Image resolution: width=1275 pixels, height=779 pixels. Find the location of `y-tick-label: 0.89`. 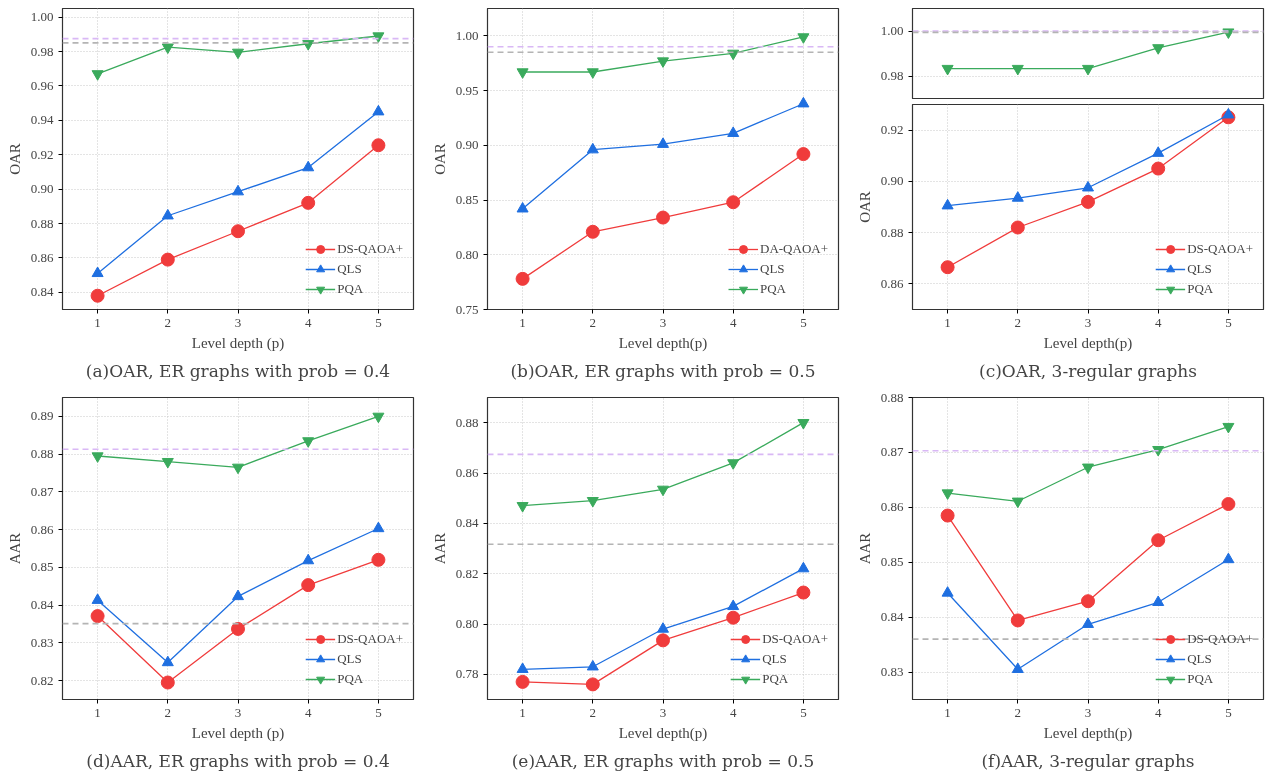

y-tick-label: 0.89 is located at coordinates (42, 416).